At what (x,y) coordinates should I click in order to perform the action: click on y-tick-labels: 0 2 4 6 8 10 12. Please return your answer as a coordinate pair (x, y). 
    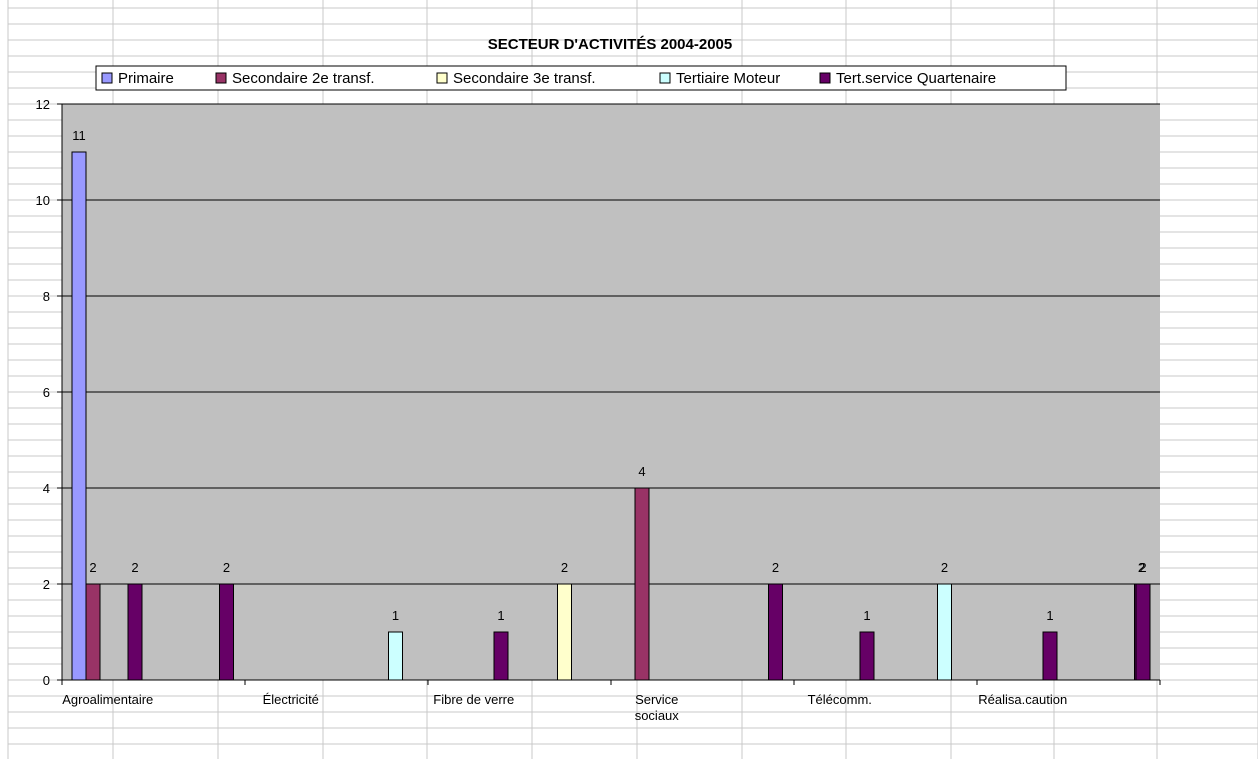
    Looking at the image, I should click on (43, 392).